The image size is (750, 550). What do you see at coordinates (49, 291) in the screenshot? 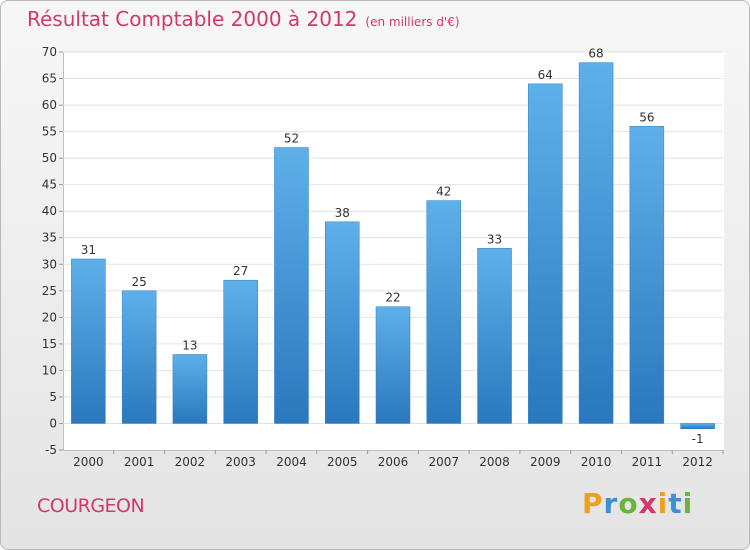
I see `y-tick-label: 25` at bounding box center [49, 291].